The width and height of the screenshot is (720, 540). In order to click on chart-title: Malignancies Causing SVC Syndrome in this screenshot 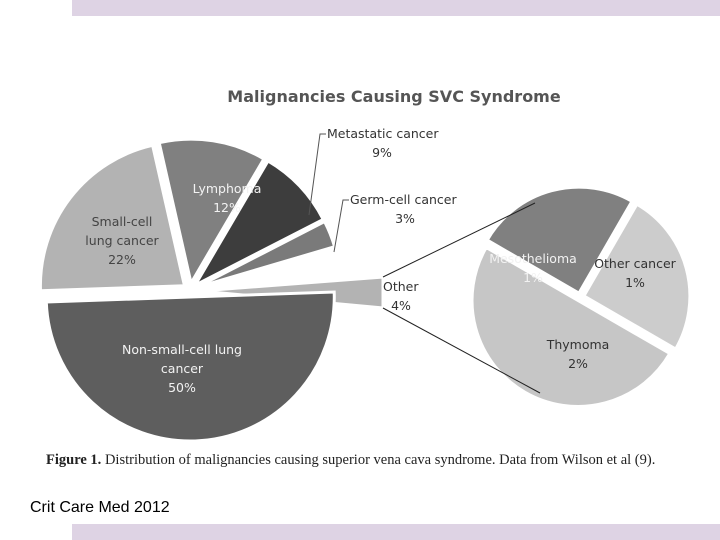, I will do `click(394, 96)`.